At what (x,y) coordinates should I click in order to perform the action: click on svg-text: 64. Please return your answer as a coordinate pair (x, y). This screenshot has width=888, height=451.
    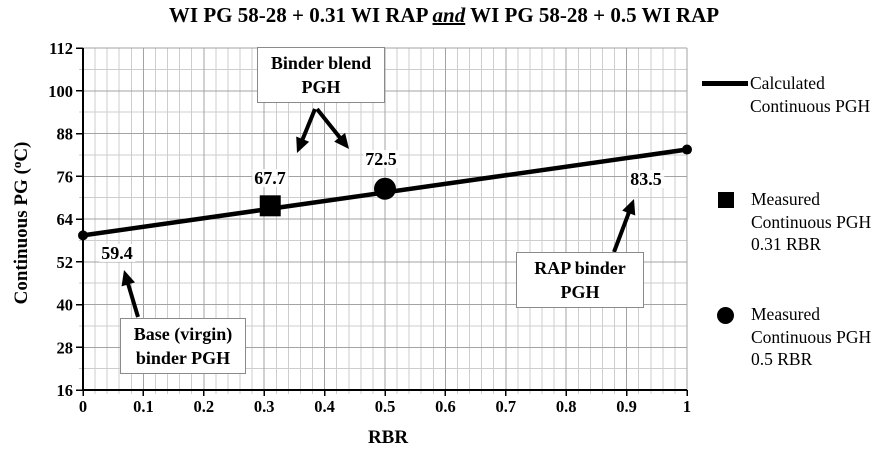
    Looking at the image, I should click on (65, 219).